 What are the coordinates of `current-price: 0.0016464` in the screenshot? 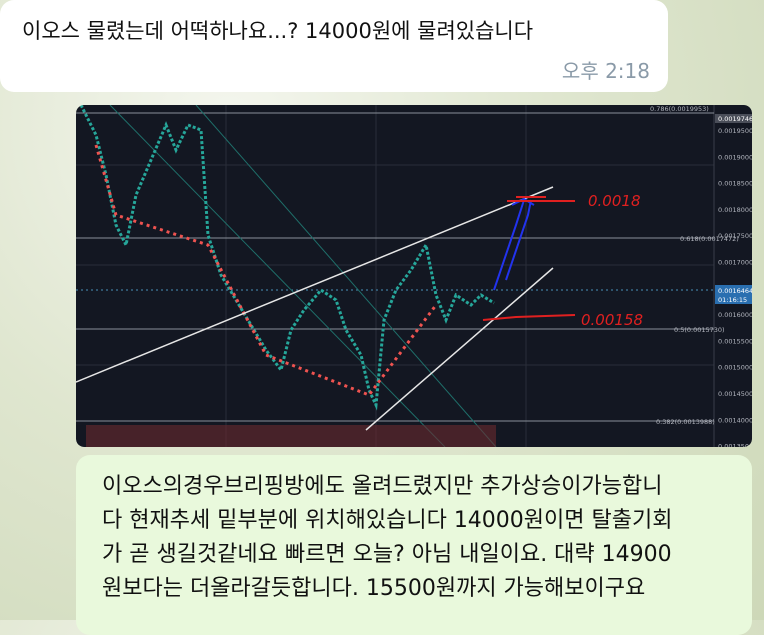 It's located at (735, 291).